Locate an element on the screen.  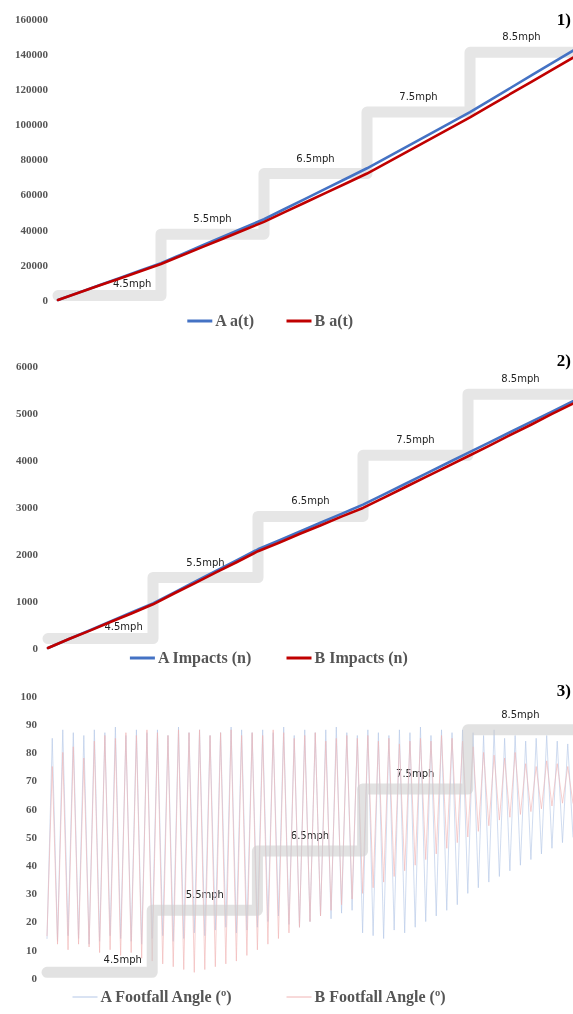
legend-label: A Footfall Angle (º) is located at coordinates (166, 997).